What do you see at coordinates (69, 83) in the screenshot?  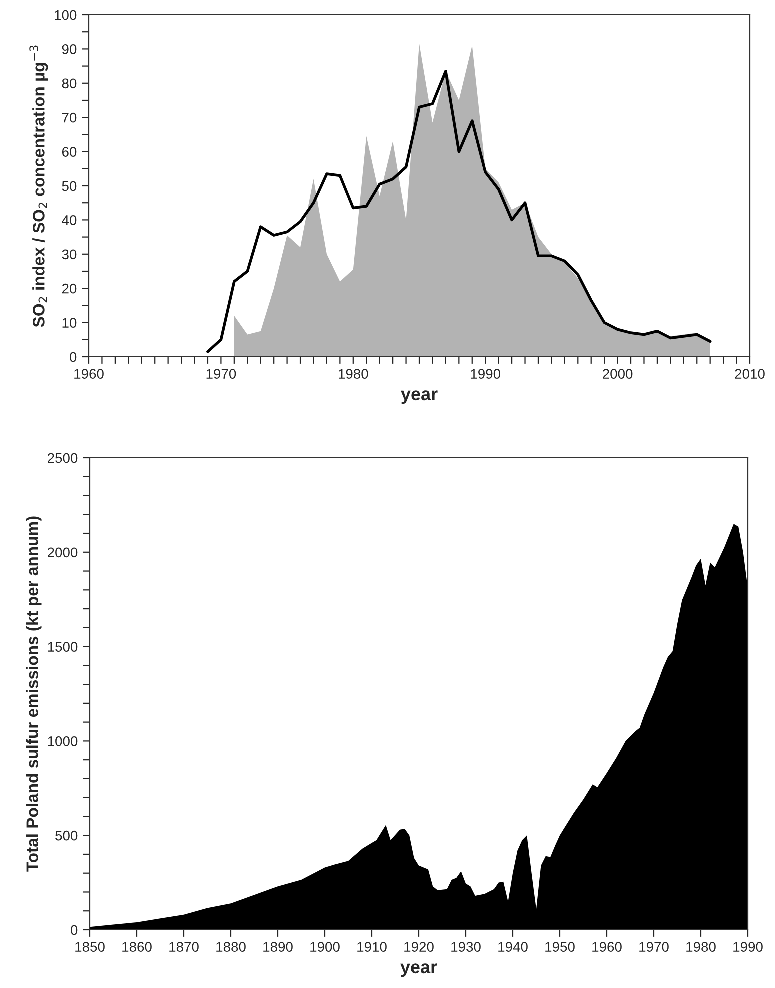 I see `y-tick-label: 80` at bounding box center [69, 83].